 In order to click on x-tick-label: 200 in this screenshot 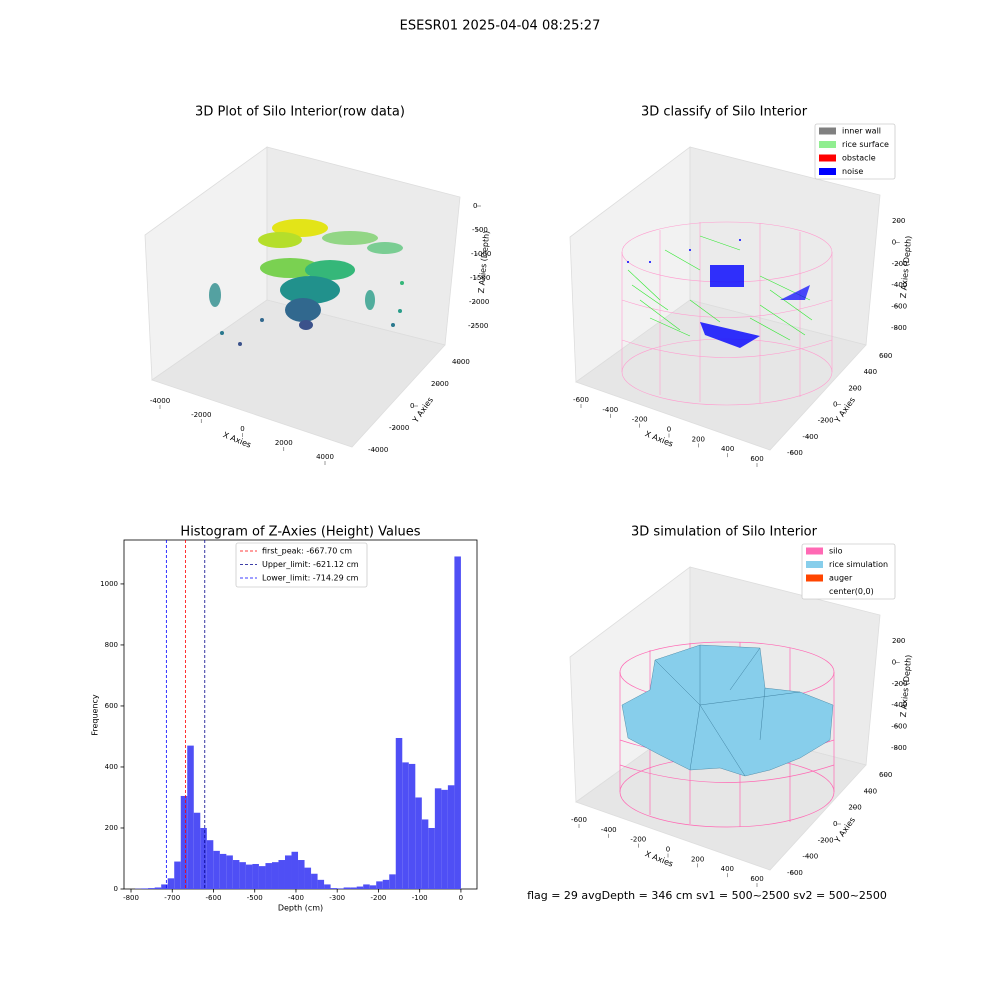, I will do `click(697, 859)`.